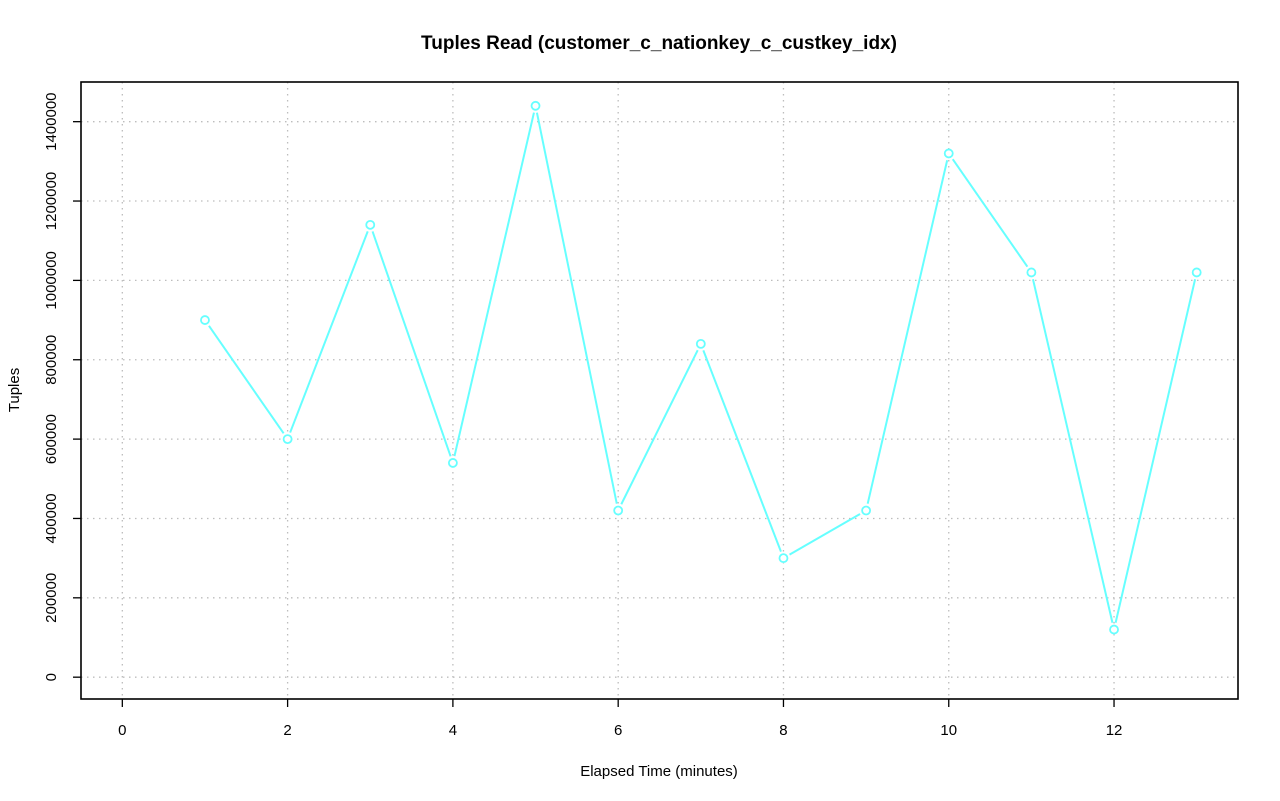 This screenshot has width=1280, height=801. I want to click on x-tick-label: 12, so click(1114, 730).